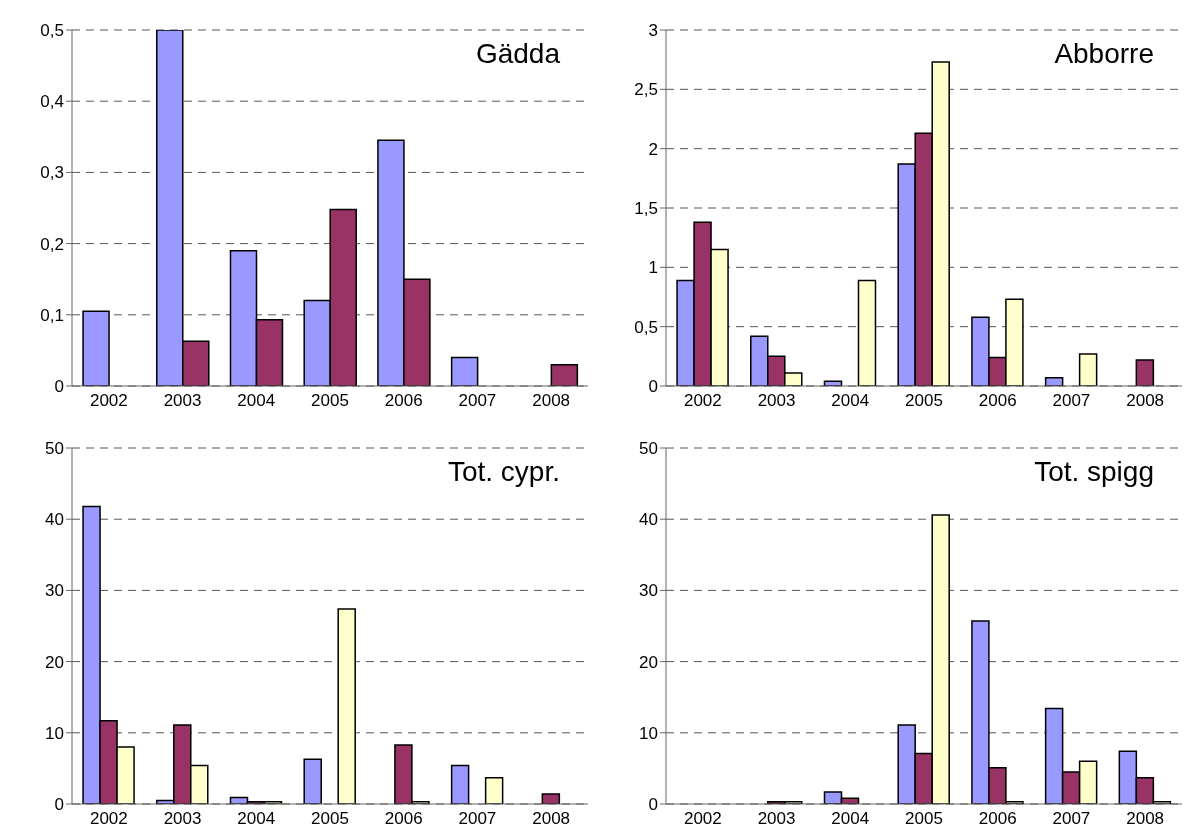  What do you see at coordinates (52, 102) in the screenshot?
I see `y-tick-label: 0,4` at bounding box center [52, 102].